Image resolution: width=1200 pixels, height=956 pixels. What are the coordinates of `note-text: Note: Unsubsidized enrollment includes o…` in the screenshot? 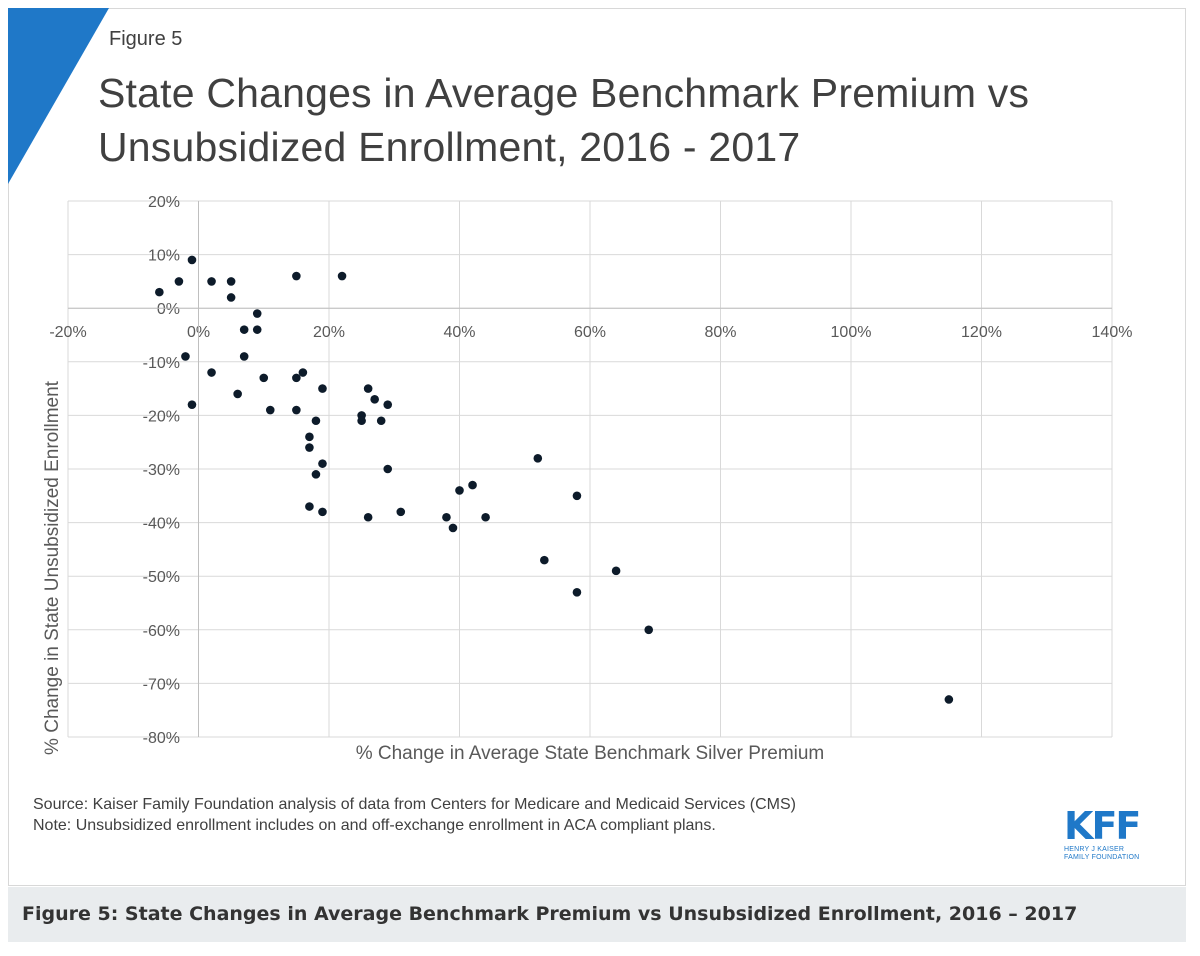 It's located at (374, 825).